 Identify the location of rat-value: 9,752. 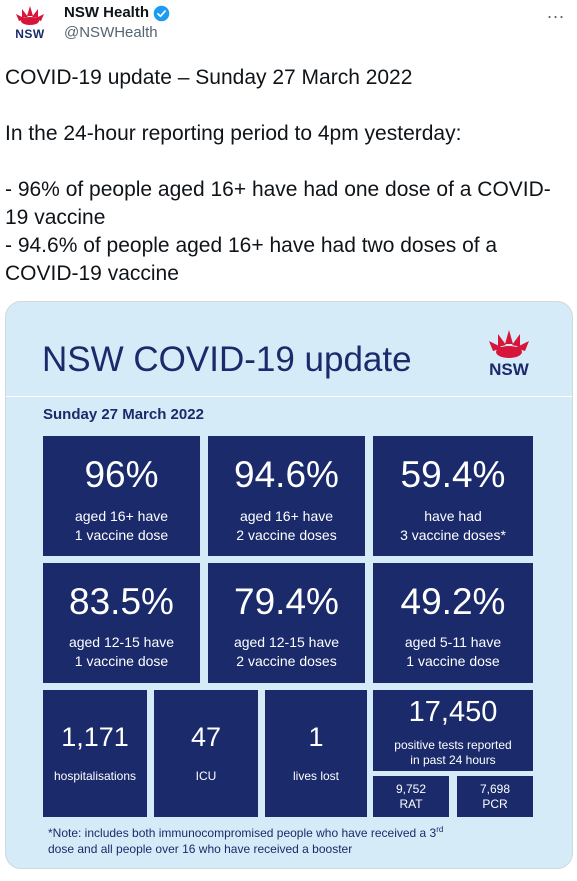
(411, 789).